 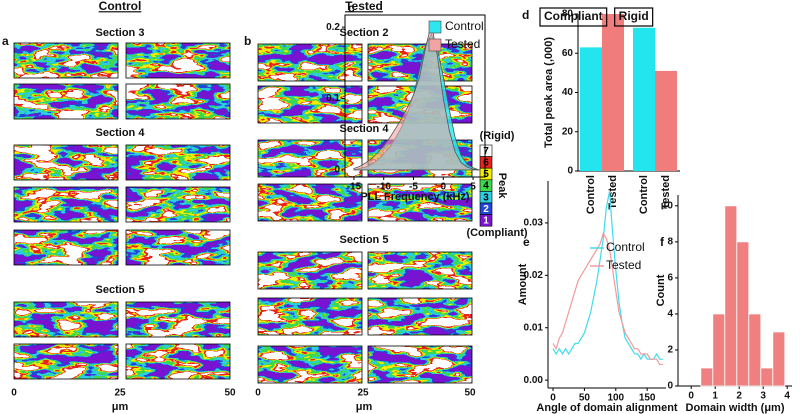 I want to click on x-tick-label: 3, so click(x=763, y=396).